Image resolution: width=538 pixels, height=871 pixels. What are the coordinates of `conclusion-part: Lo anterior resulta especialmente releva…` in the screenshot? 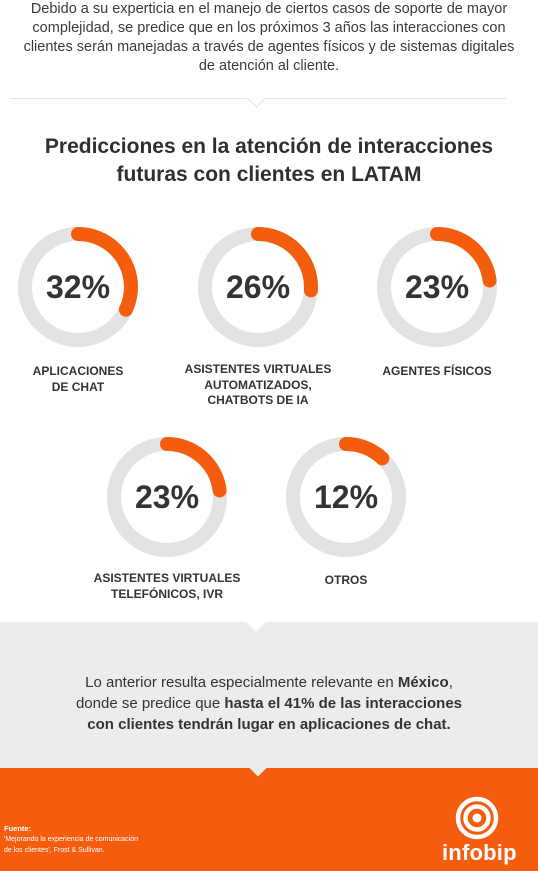 It's located at (241, 682).